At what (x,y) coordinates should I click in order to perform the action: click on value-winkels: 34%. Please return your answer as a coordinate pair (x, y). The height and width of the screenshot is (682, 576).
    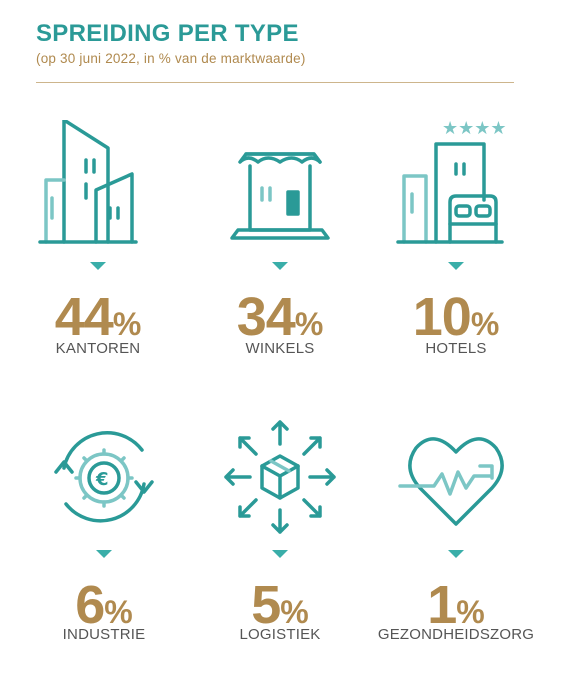
    Looking at the image, I should click on (280, 317).